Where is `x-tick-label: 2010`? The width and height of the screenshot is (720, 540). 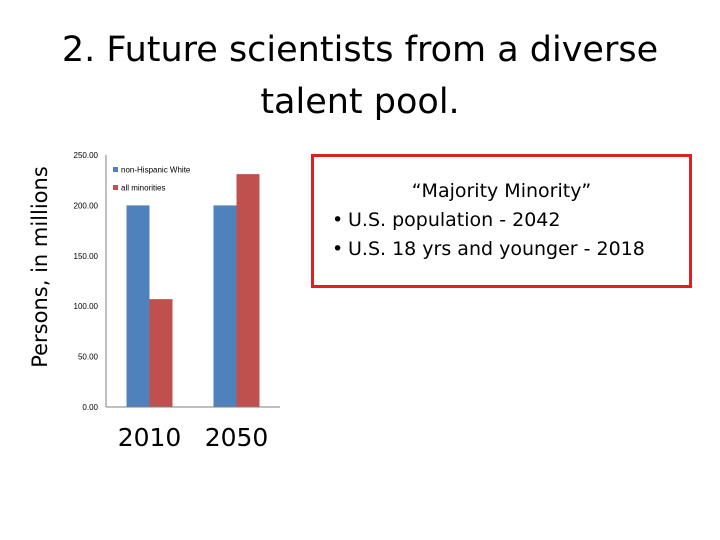
x-tick-label: 2010 is located at coordinates (150, 437).